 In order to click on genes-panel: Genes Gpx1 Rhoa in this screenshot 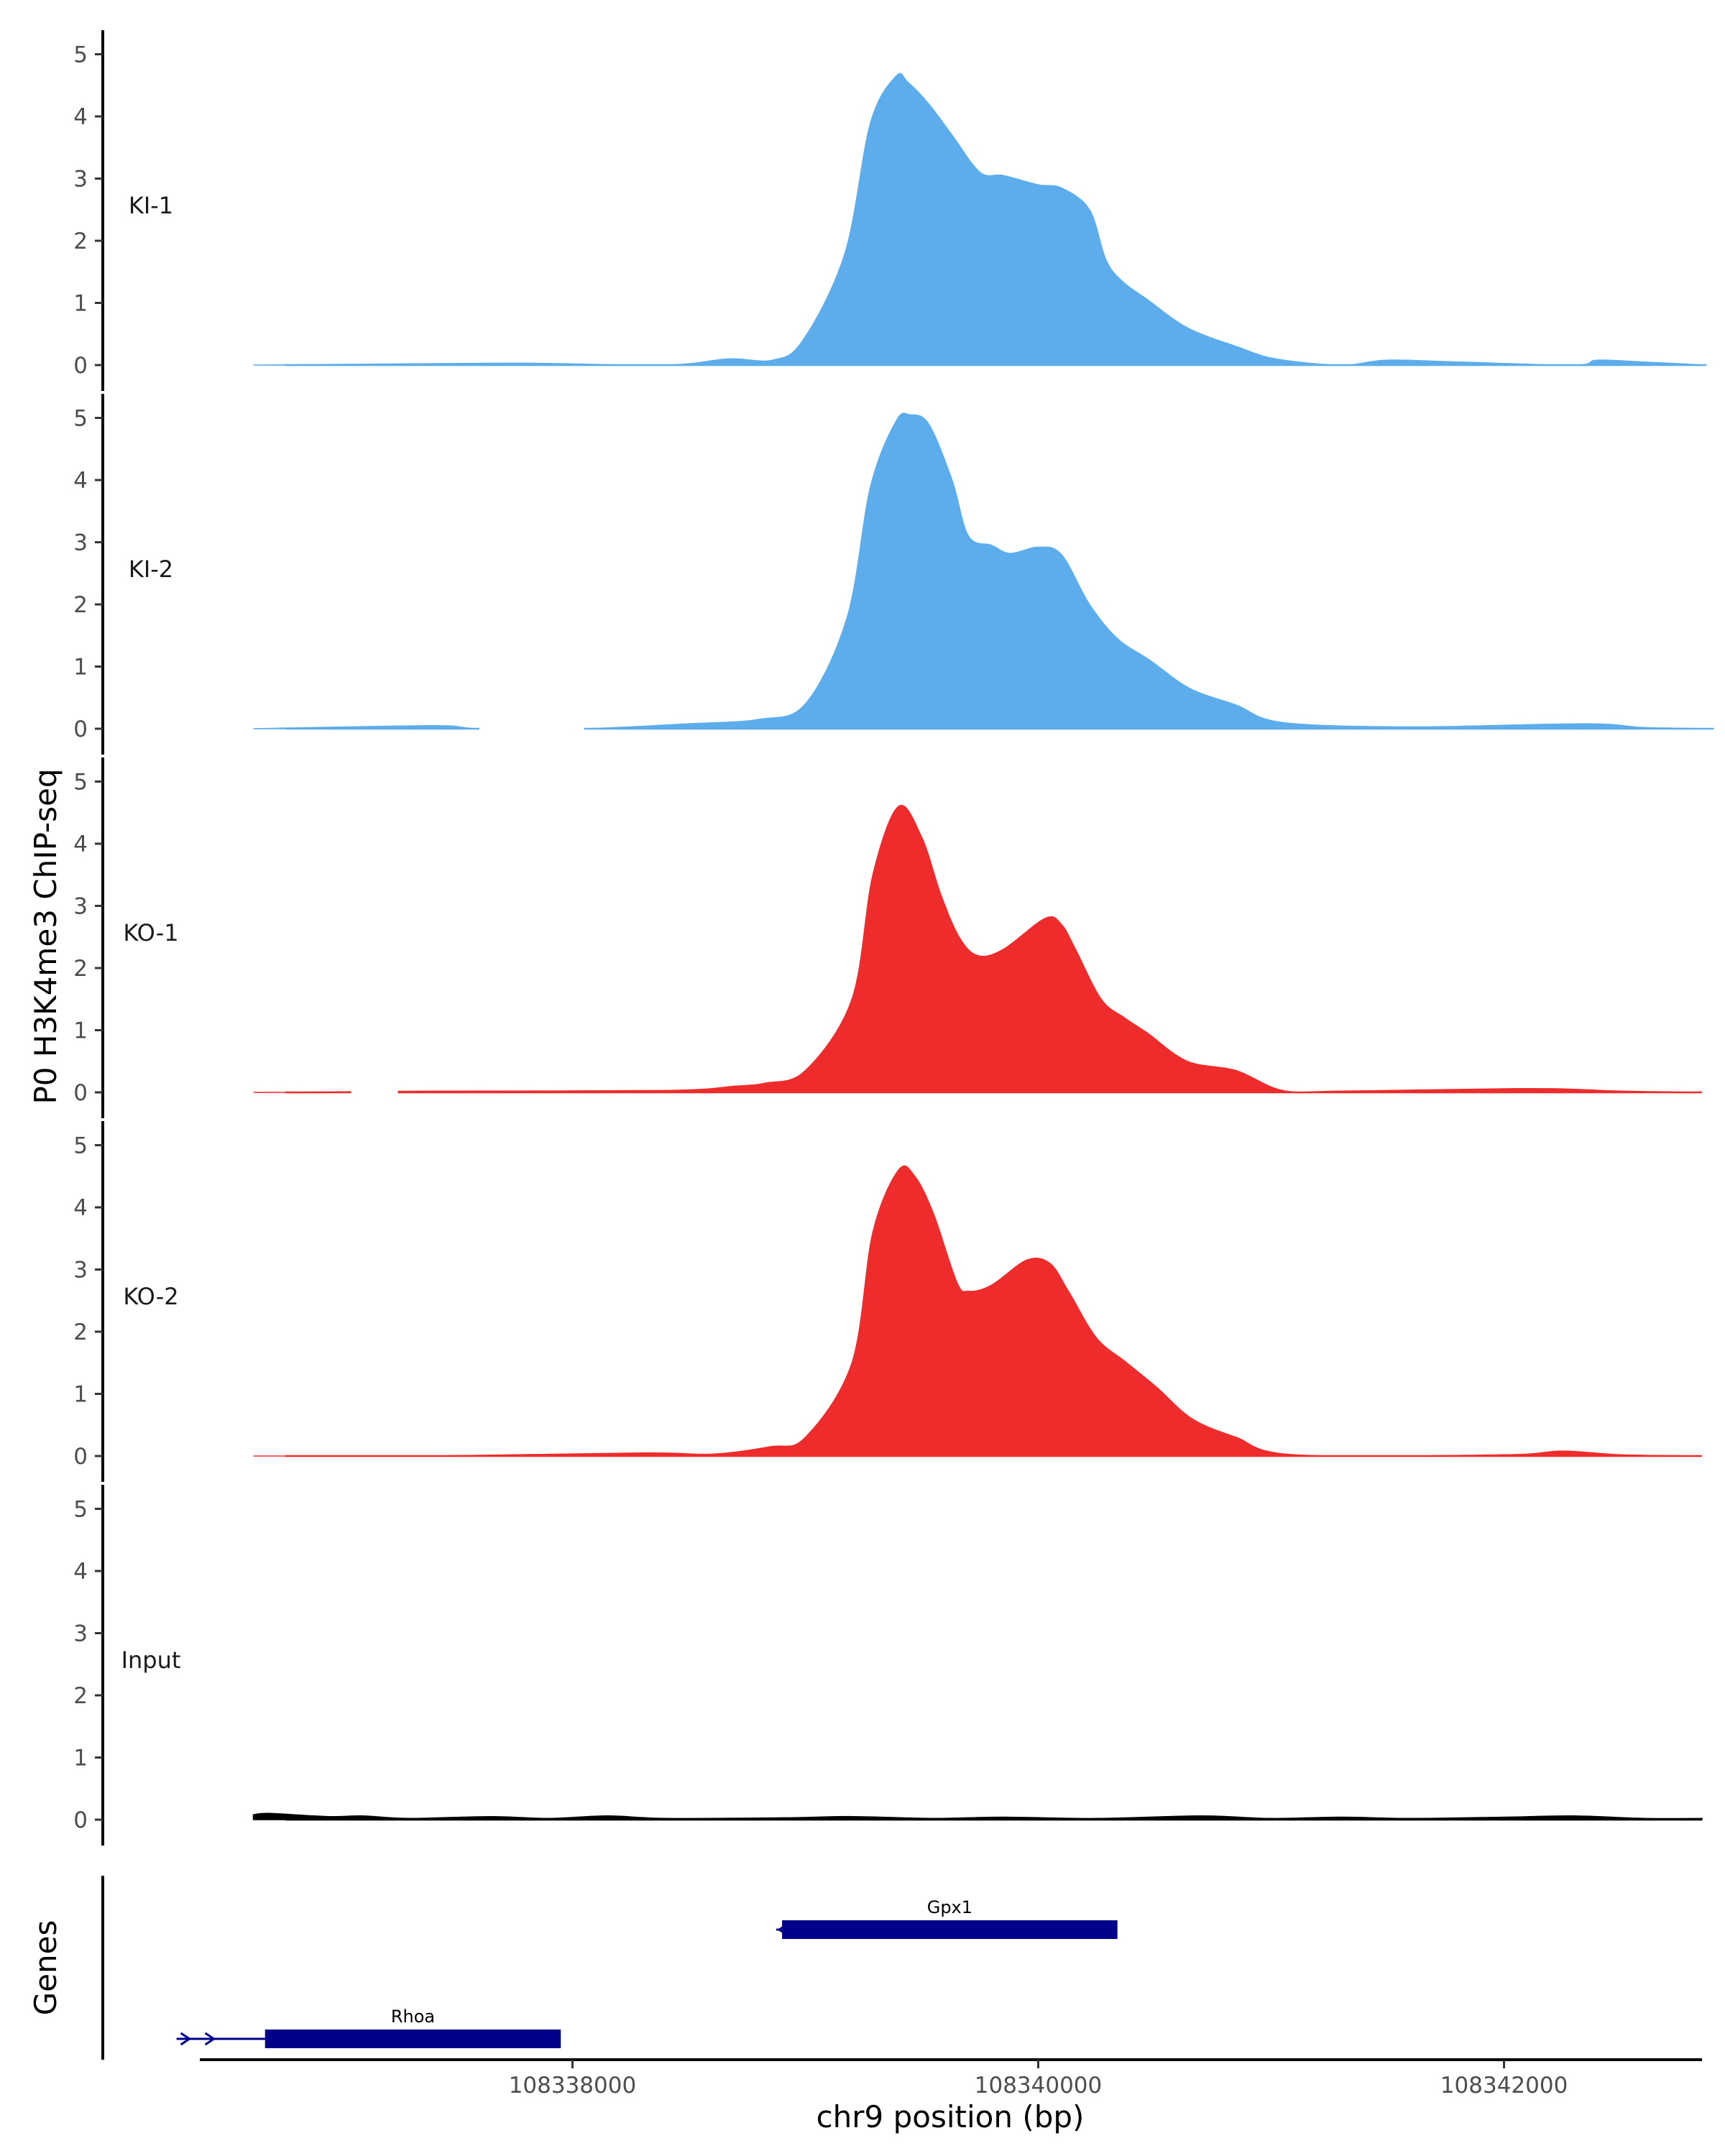, I will do `click(573, 1968)`.